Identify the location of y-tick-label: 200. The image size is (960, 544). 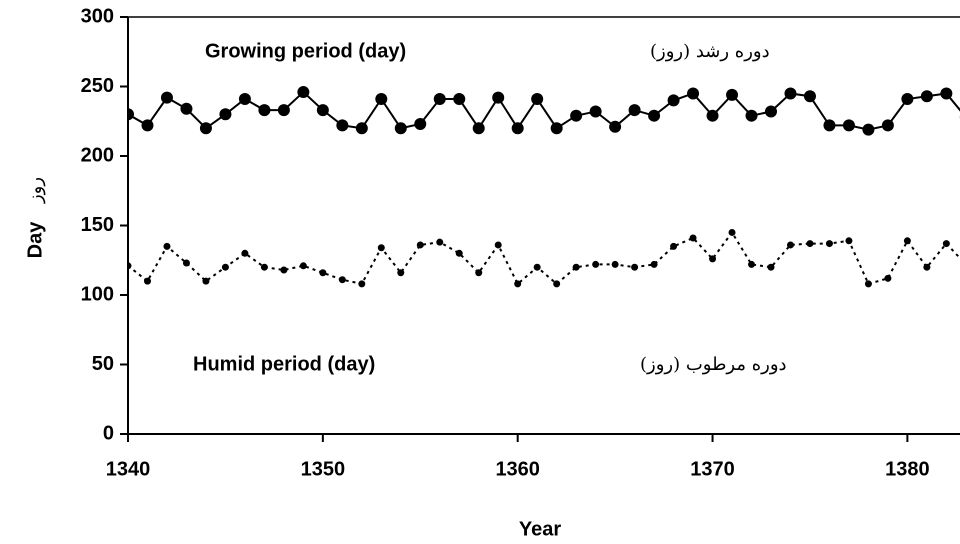
(97, 155).